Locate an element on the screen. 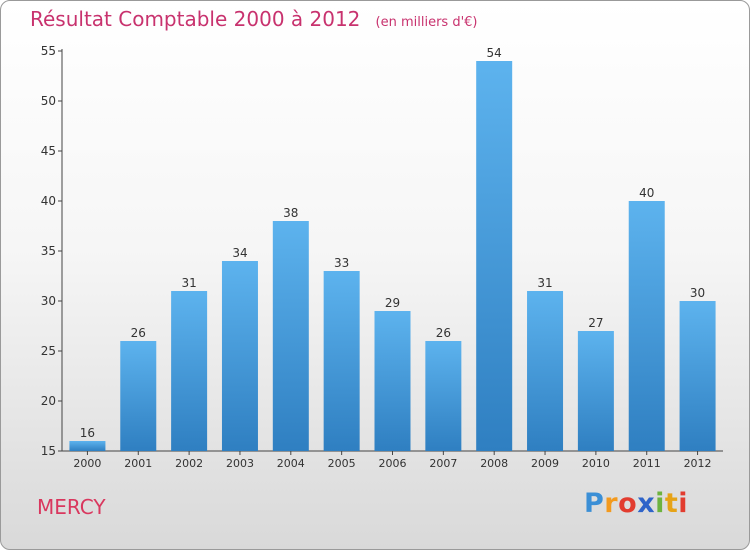  y-tick-label: 30 is located at coordinates (48, 301).